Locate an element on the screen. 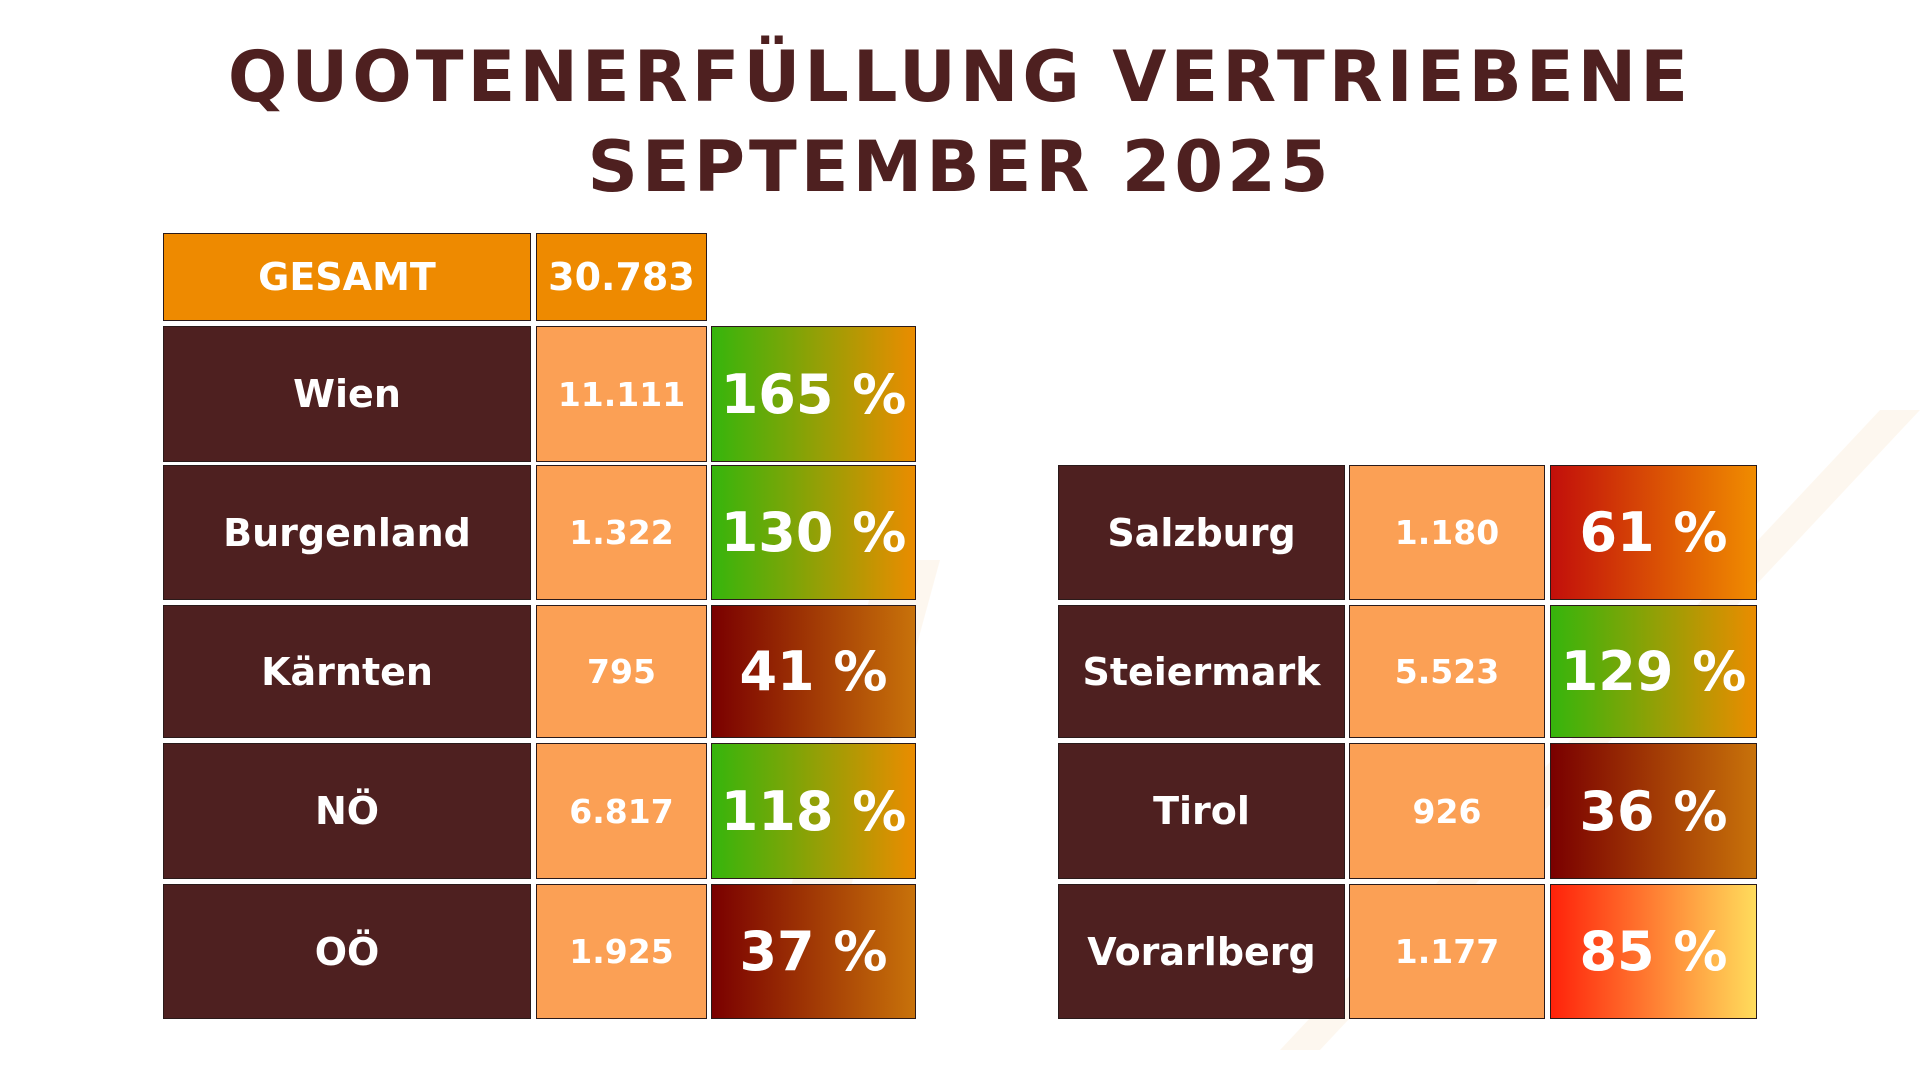  region-name: Vorarlberg is located at coordinates (1201, 951).